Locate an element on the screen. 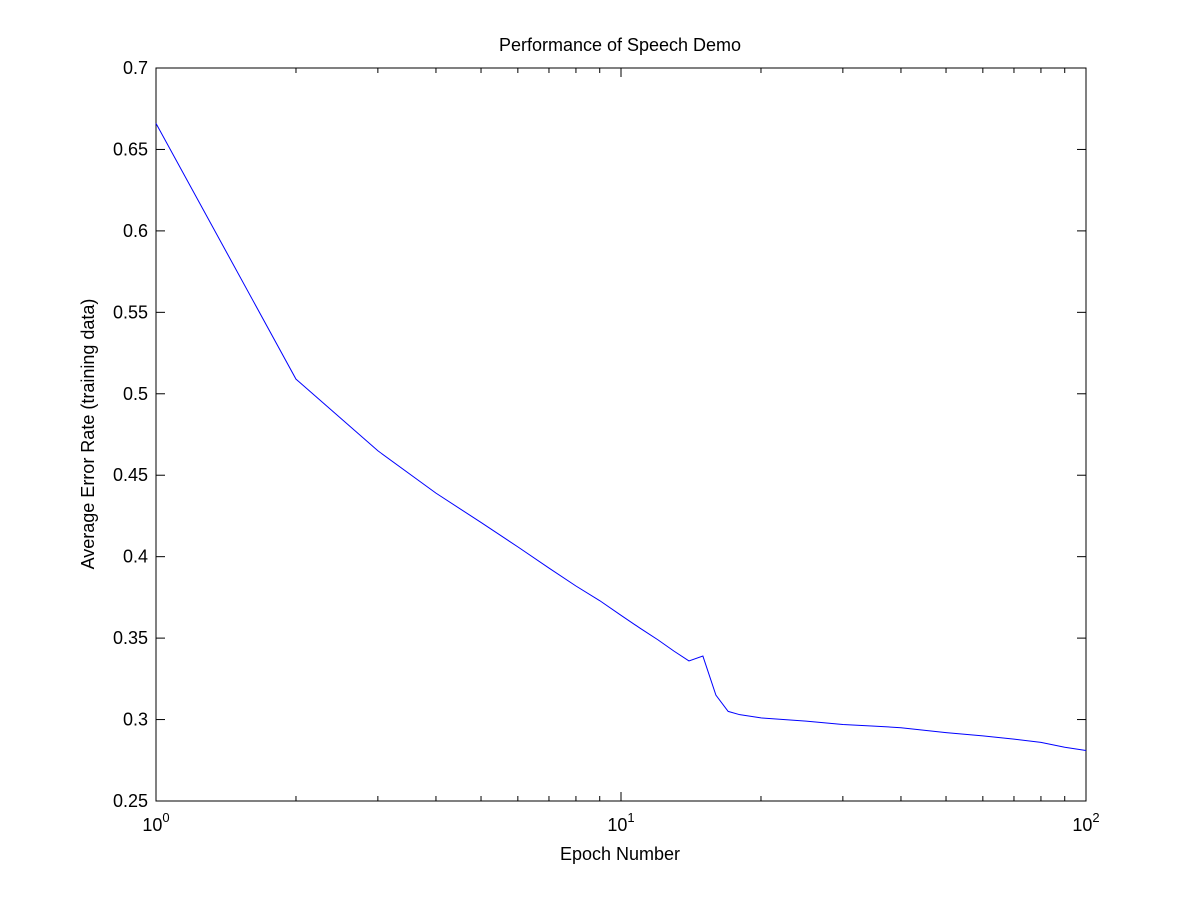 The image size is (1200, 905). x-tick-label: 10² is located at coordinates (1085, 822).